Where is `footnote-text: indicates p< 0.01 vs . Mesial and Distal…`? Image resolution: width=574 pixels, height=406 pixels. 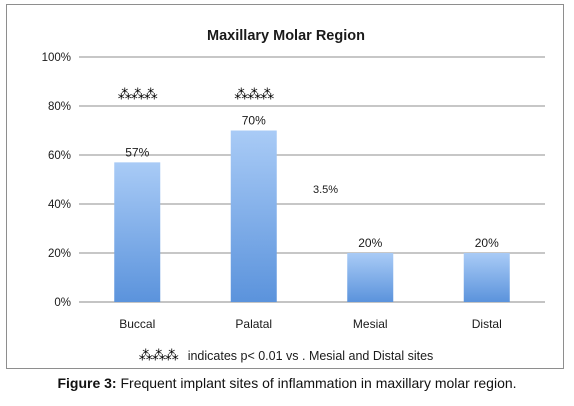 footnote-text: indicates p< 0.01 vs . Mesial and Distal… is located at coordinates (311, 356).